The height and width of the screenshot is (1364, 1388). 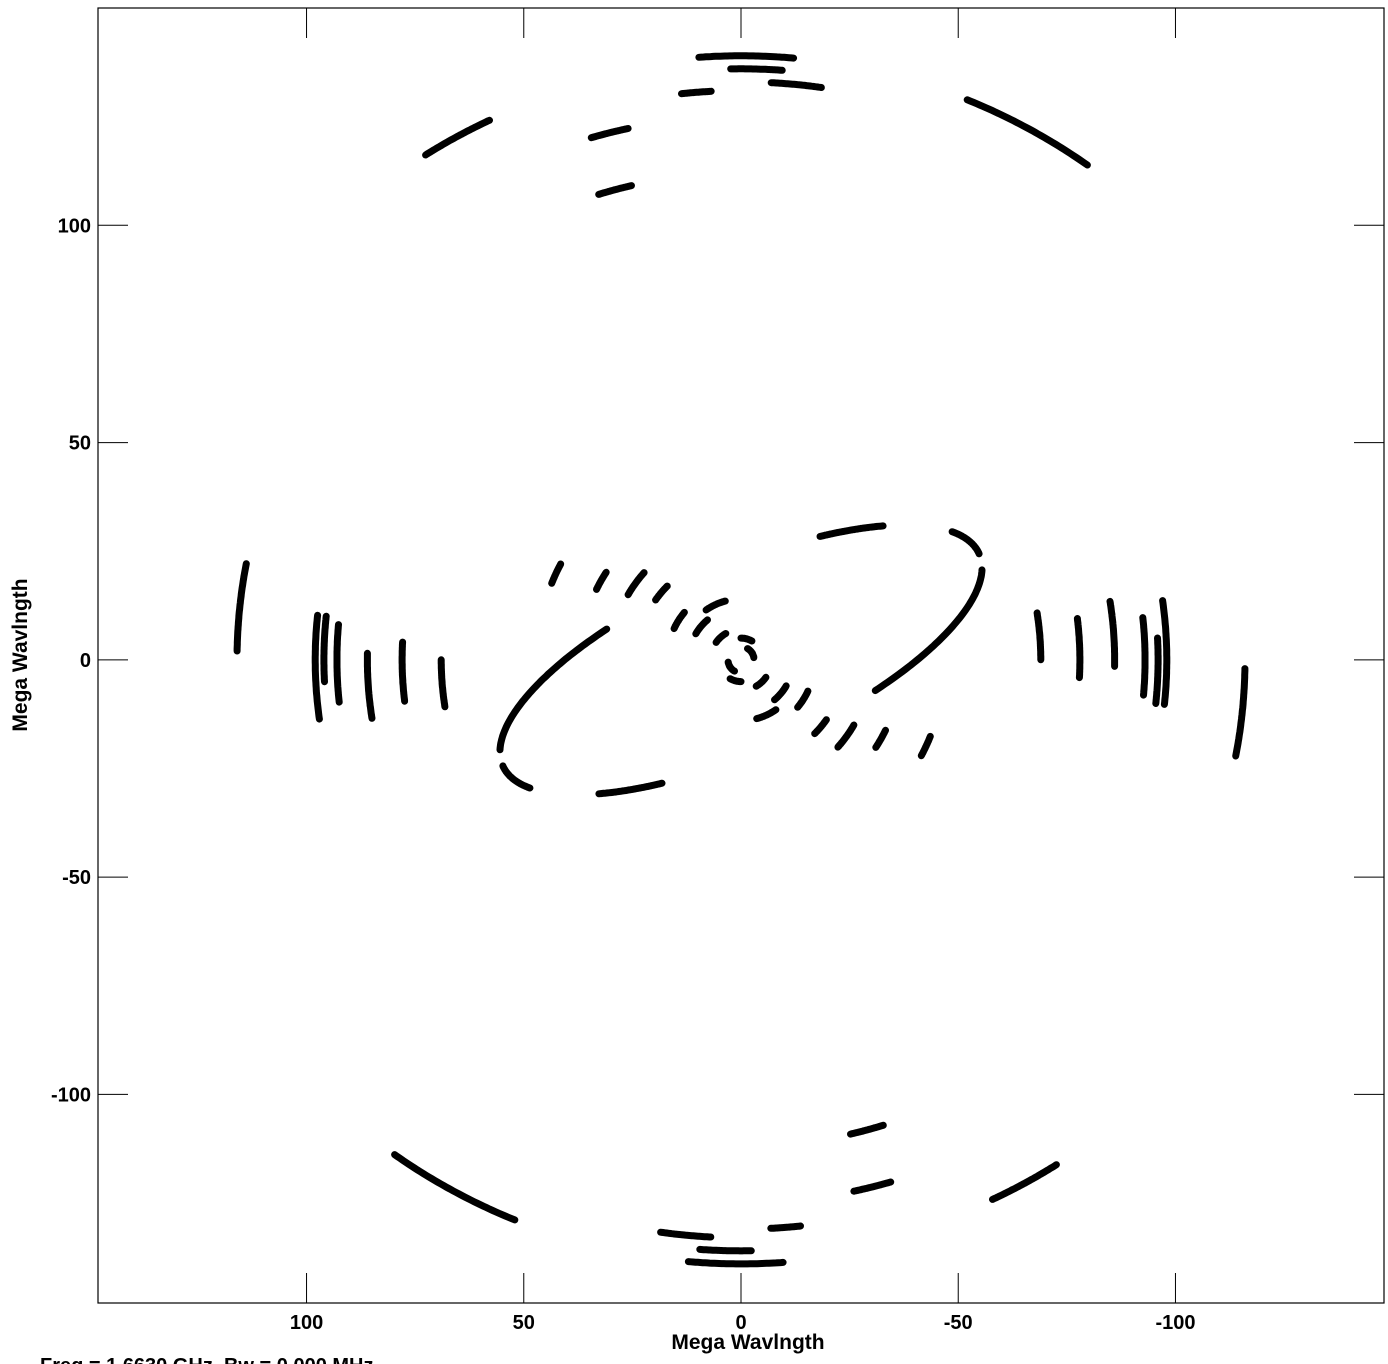 I want to click on x-axis-label: Mega Wavlngth, so click(x=747, y=1342).